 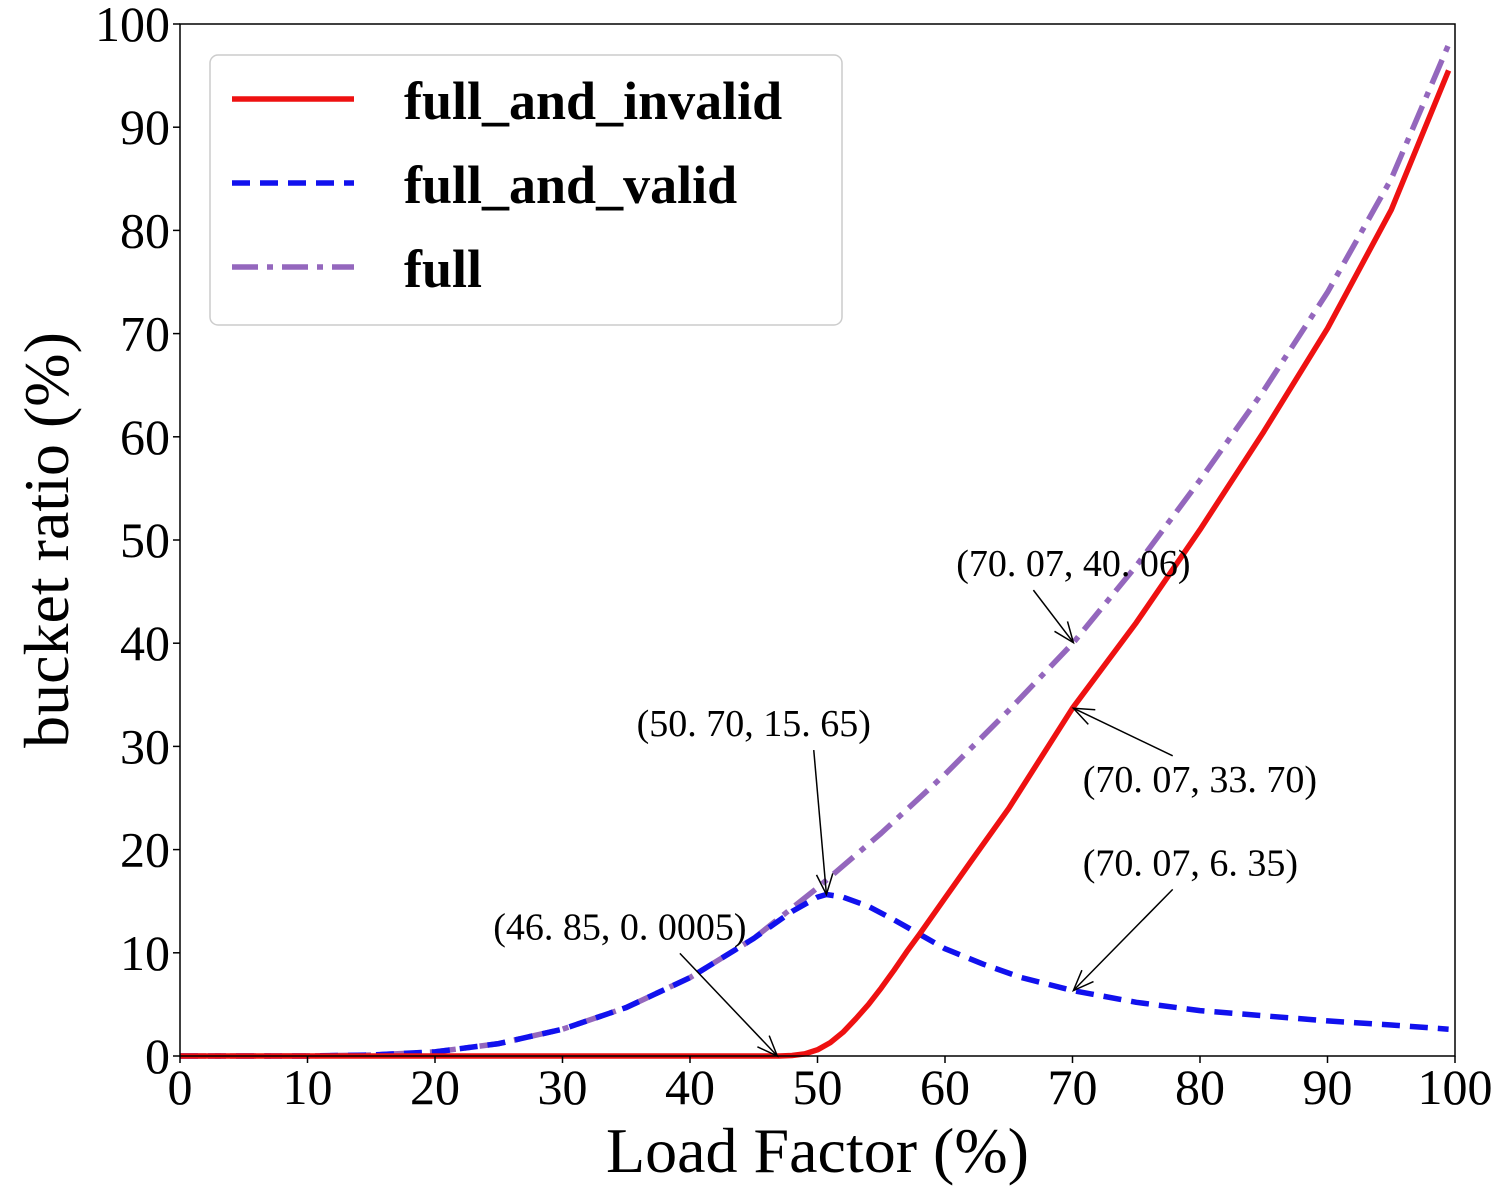 I want to click on y-tick-label: 50, so click(x=145, y=540).